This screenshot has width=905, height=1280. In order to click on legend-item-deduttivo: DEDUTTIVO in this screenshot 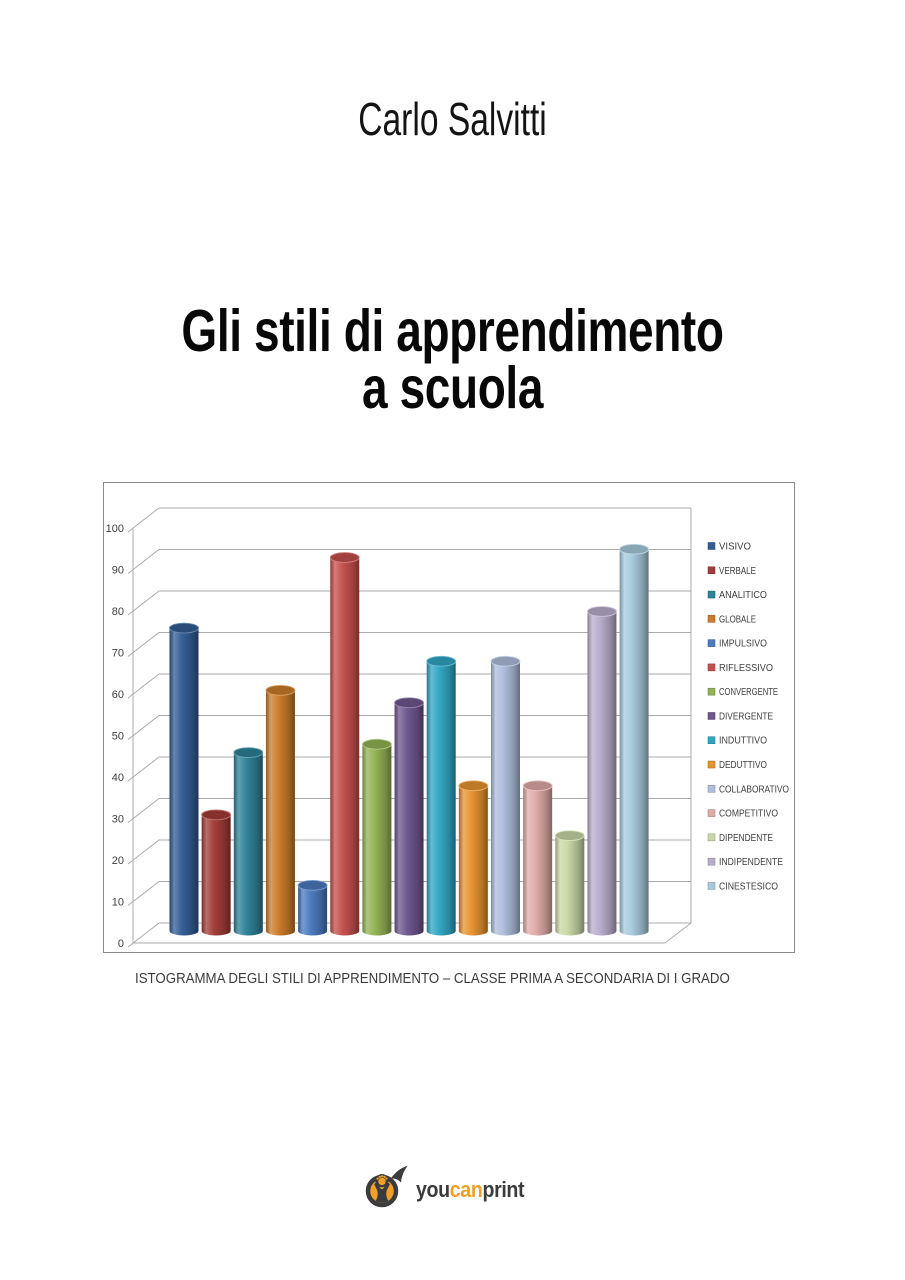, I will do `click(737, 765)`.